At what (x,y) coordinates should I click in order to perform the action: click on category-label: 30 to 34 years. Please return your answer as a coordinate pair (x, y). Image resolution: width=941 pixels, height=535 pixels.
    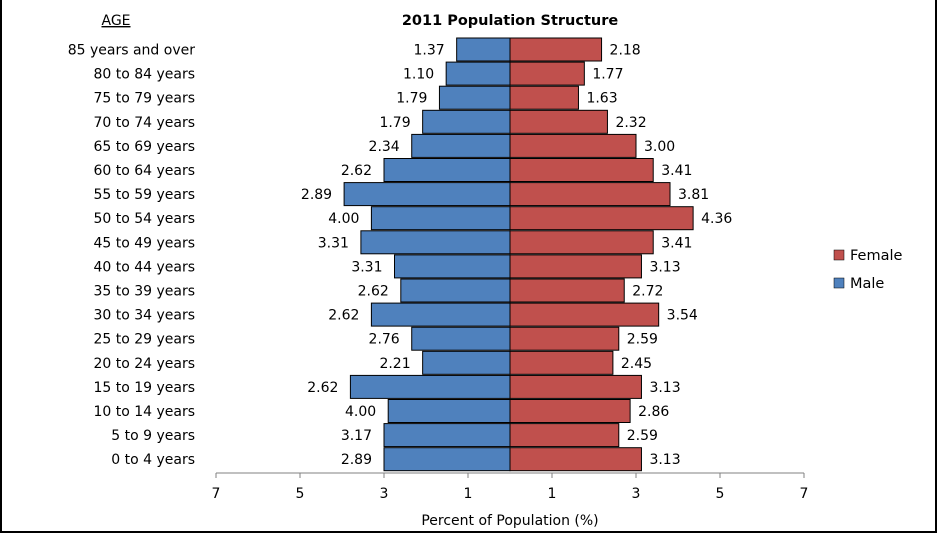
    Looking at the image, I should click on (144, 316).